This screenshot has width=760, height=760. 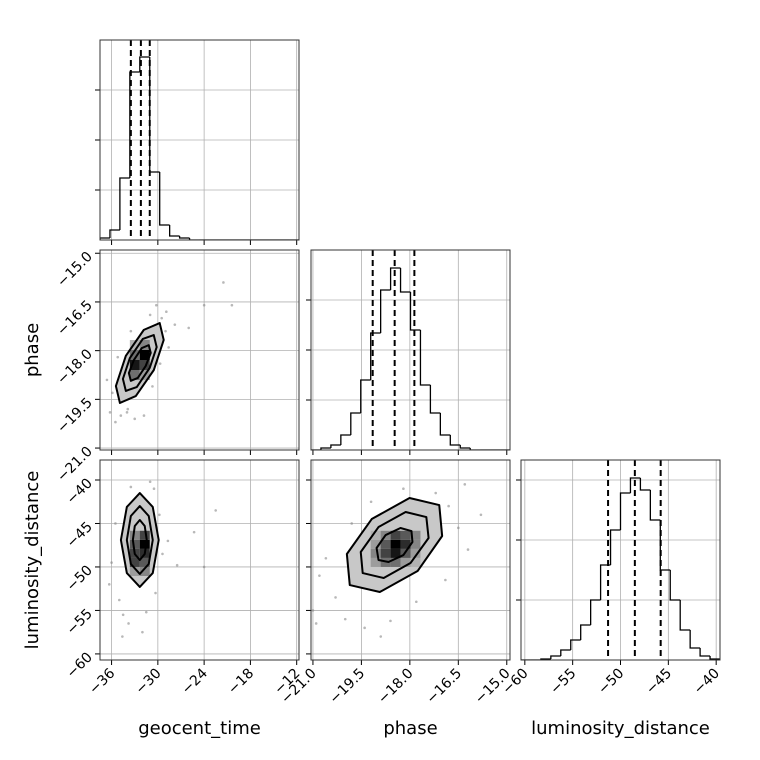 What do you see at coordinates (75, 367) in the screenshot?
I see `y-tick-label: −18.0` at bounding box center [75, 367].